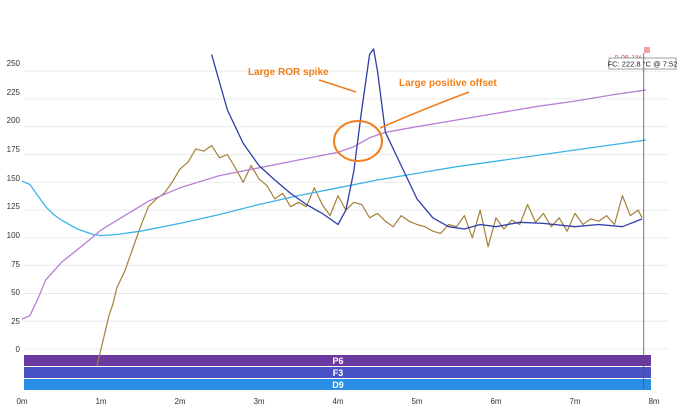 Image resolution: width=690 pixels, height=414 pixels. Describe the element at coordinates (495, 401) in the screenshot. I see `x-tick-label: 6m` at that location.